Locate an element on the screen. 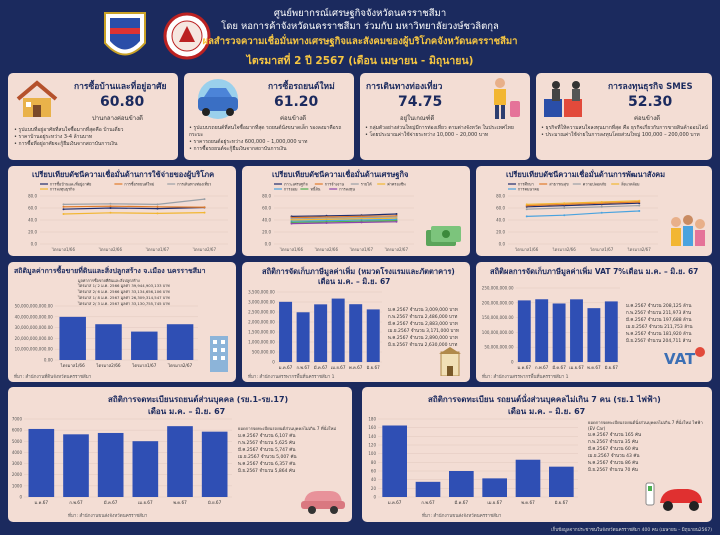 This screenshot has width=720, height=535. y-tick-label: 40 is located at coordinates (374, 479).